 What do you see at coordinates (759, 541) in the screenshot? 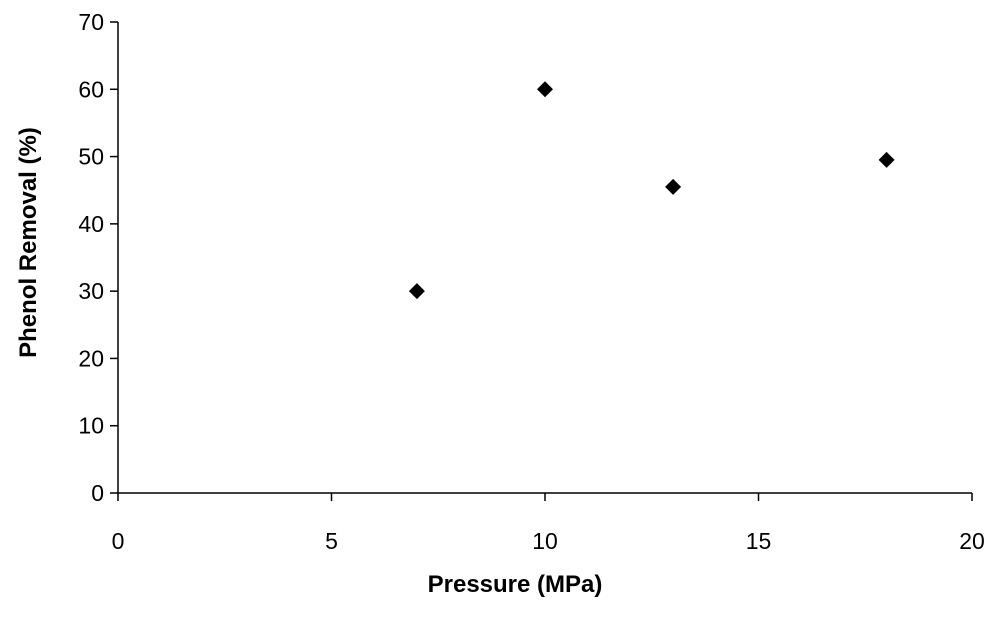
I see `x-tick-label: 15` at bounding box center [759, 541].